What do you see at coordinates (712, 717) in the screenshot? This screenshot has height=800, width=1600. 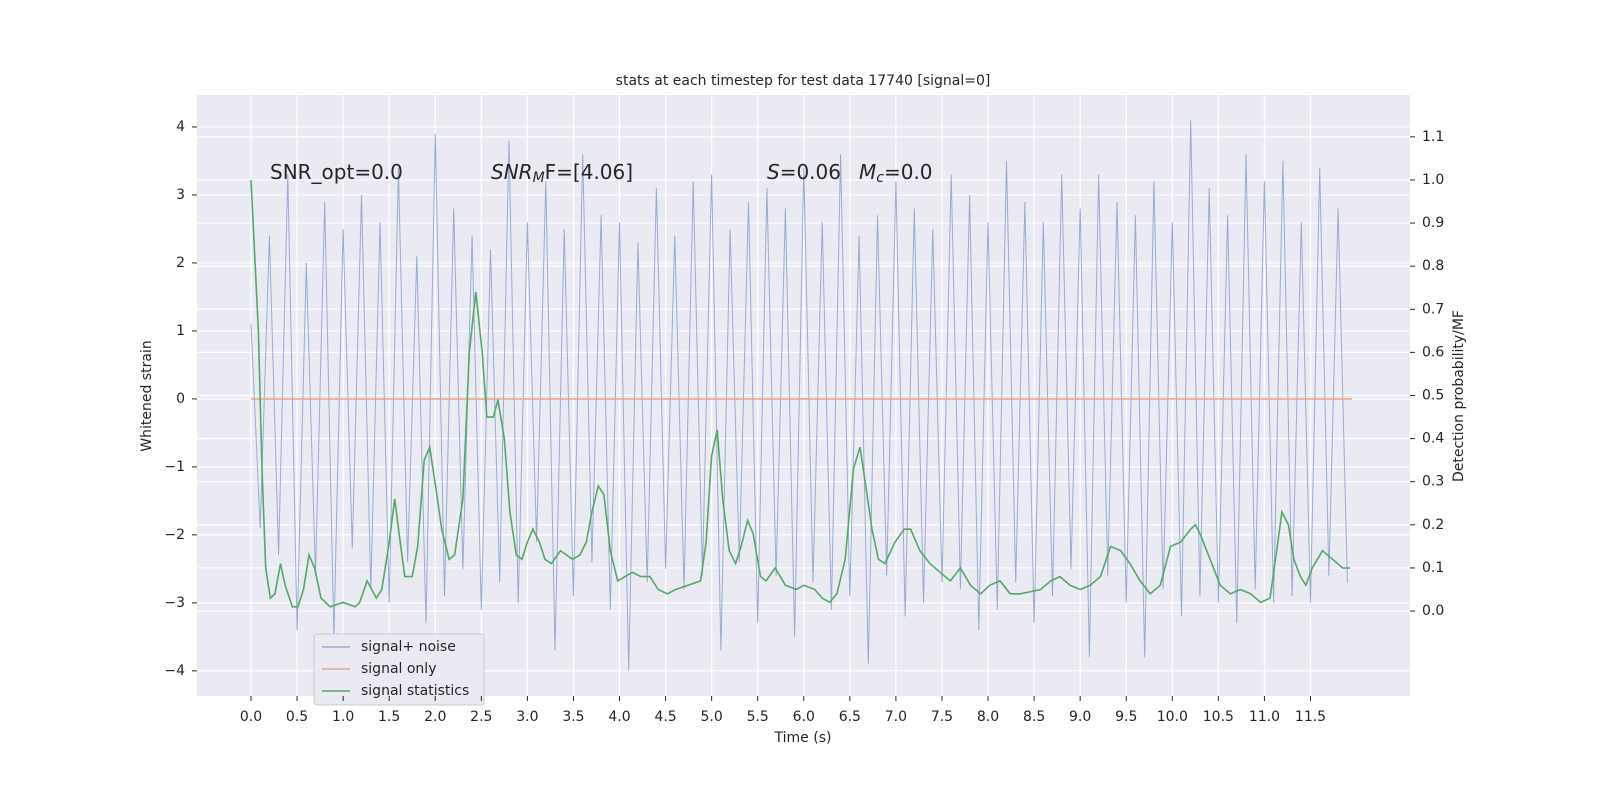 I see `x-tick-label: 5.0` at bounding box center [712, 717].